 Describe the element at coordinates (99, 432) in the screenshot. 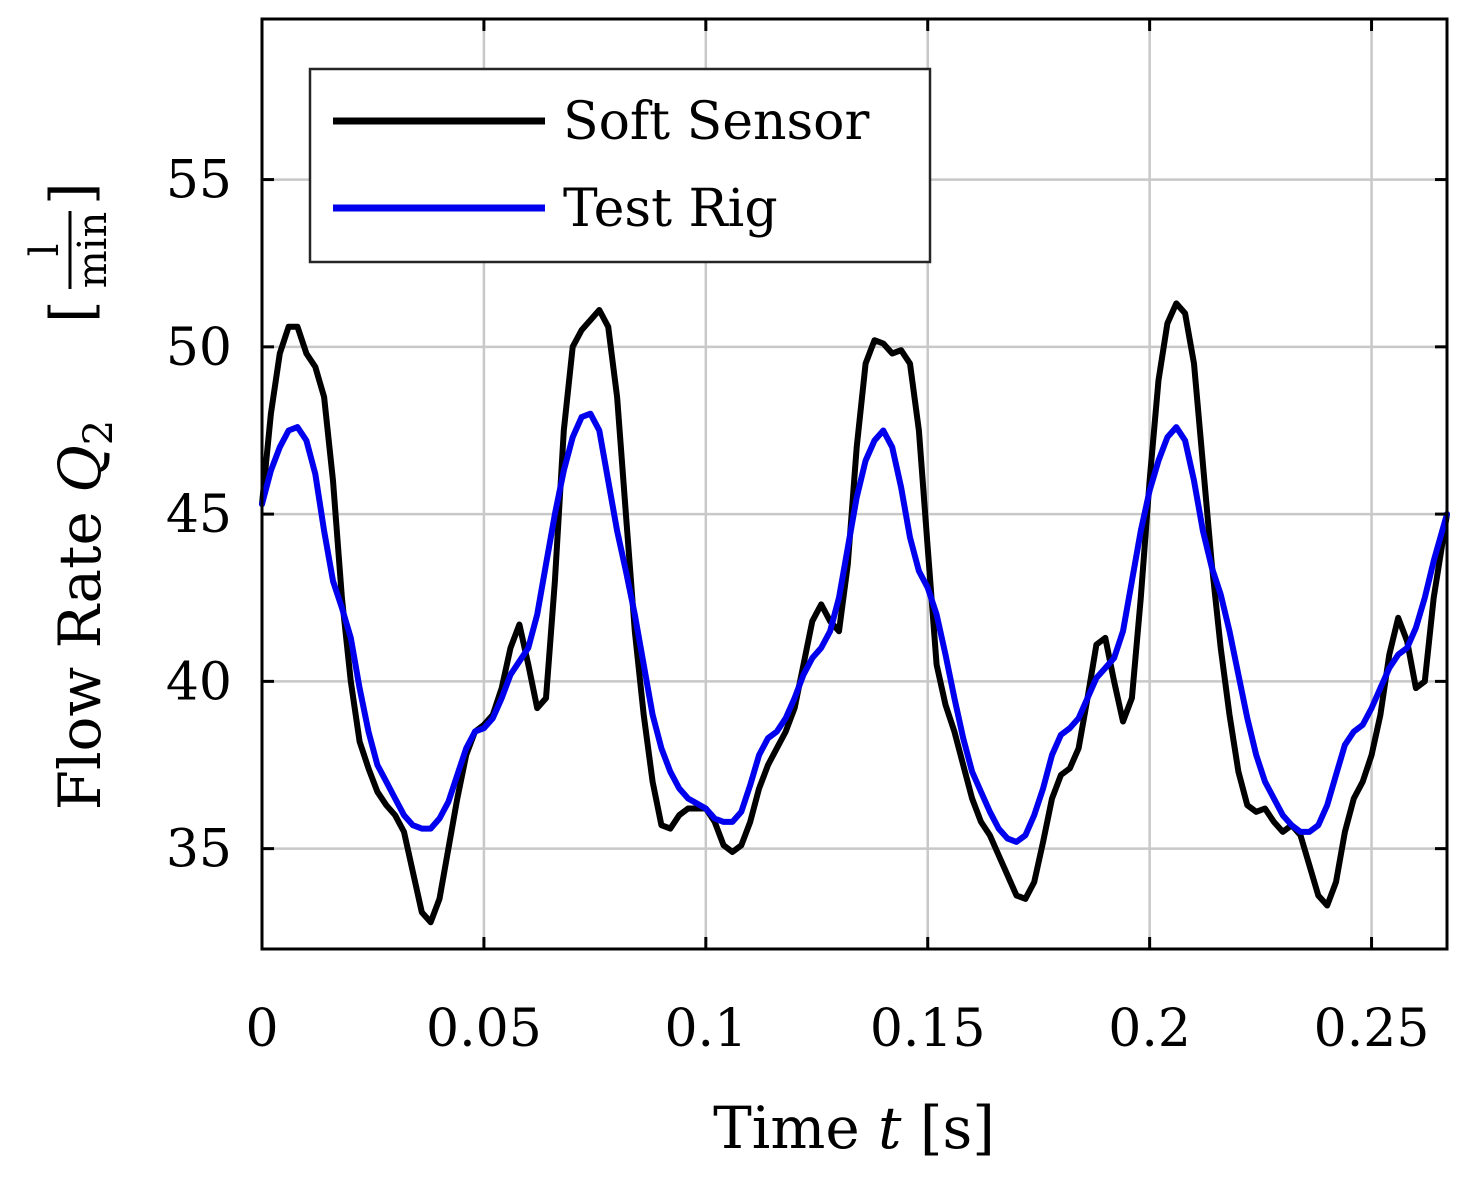

I see `y-axis-label-subscript: 2` at that location.